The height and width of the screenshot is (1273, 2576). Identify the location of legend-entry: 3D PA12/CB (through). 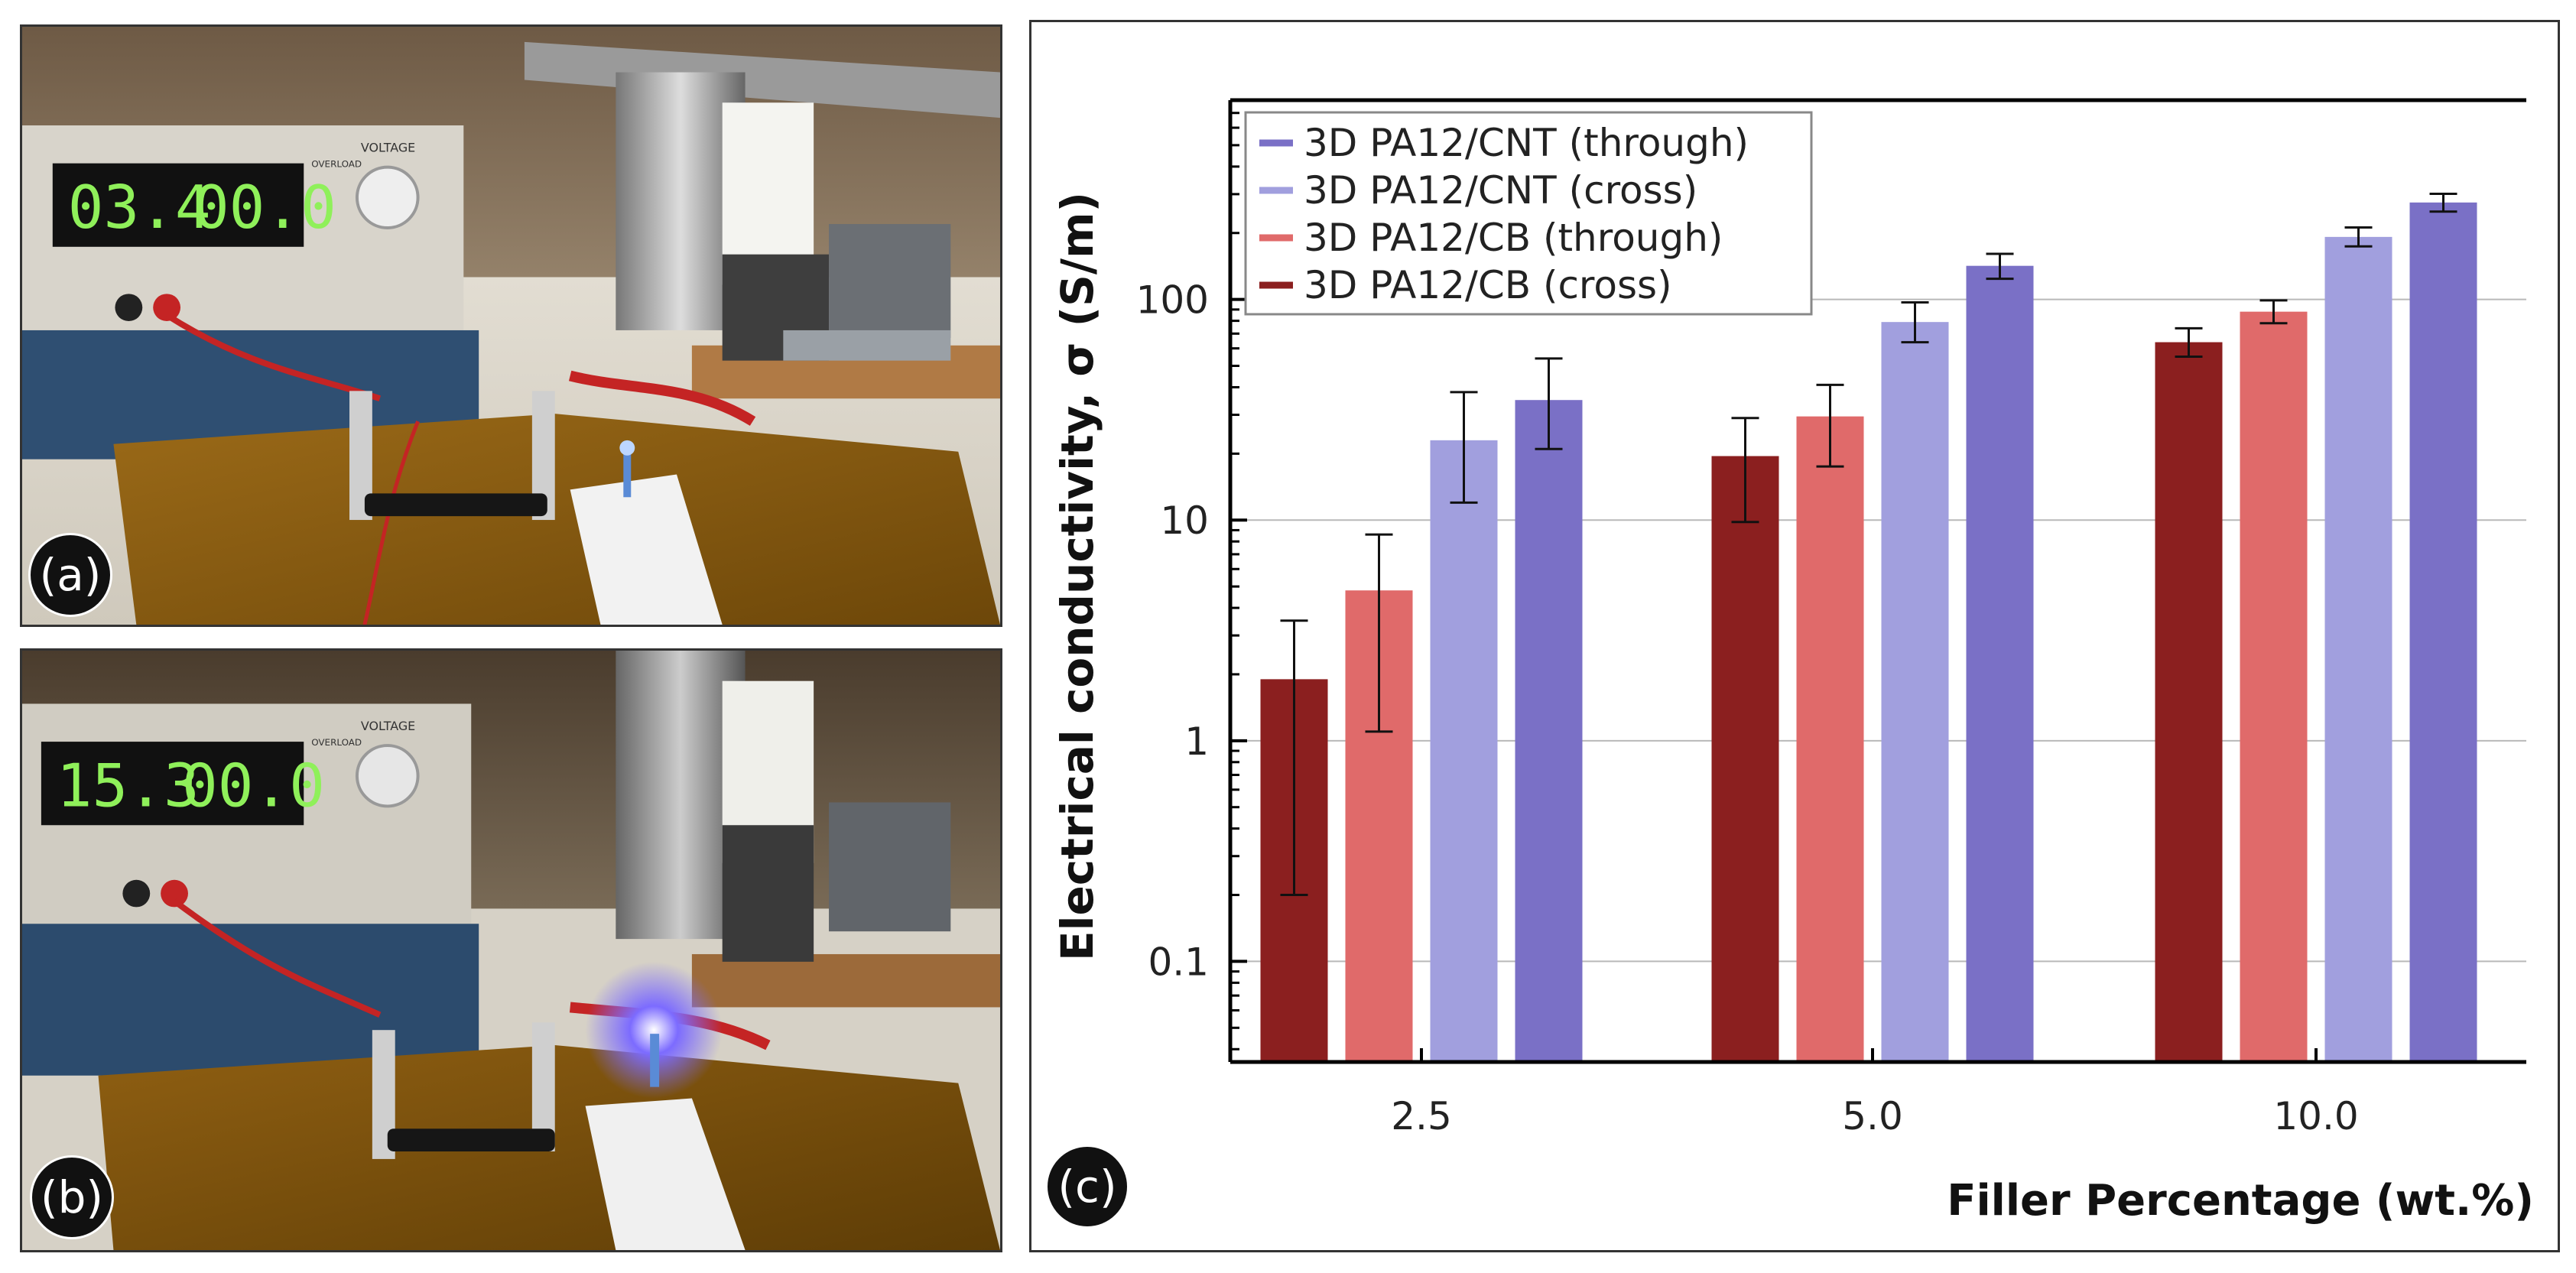
(1514, 238).